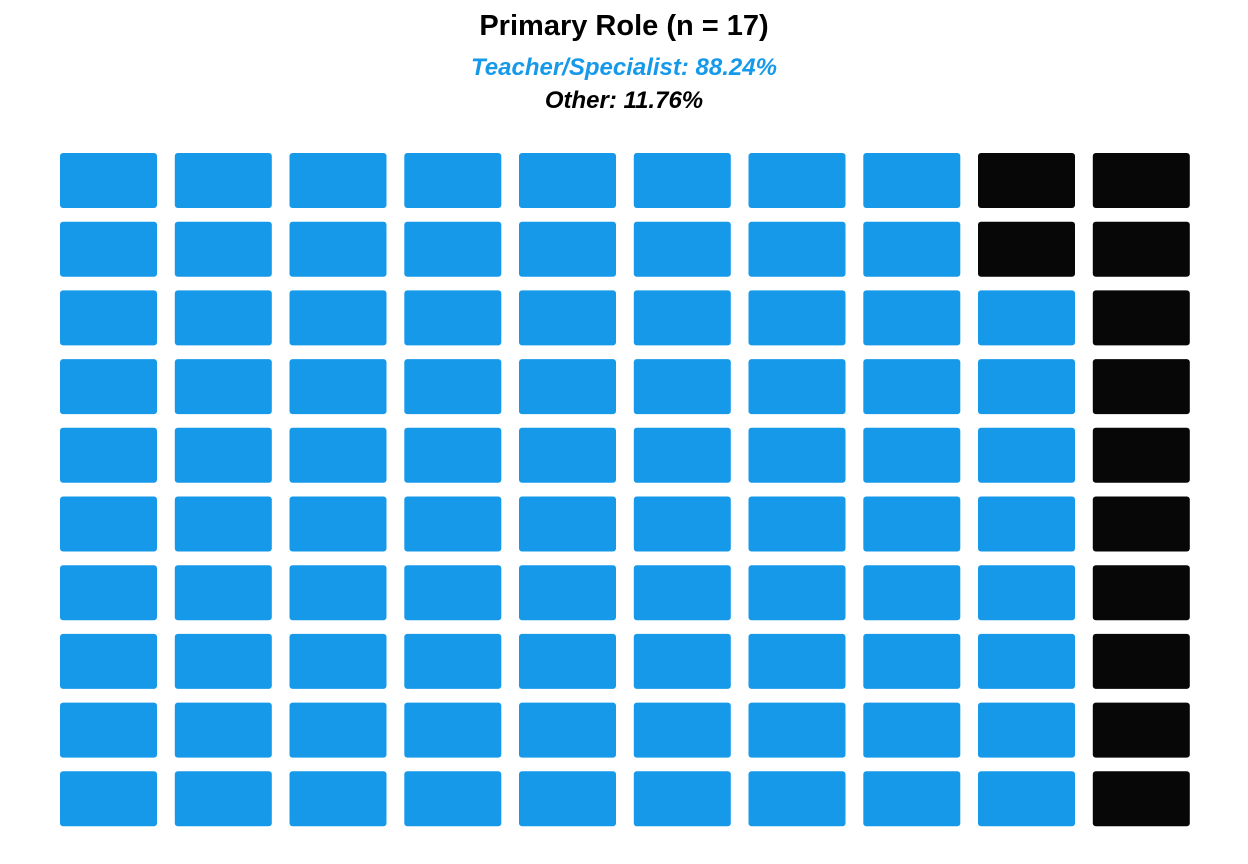 This screenshot has height=864, width=1248. Describe the element at coordinates (624, 26) in the screenshot. I see `chart-title: Primary Role (n = 17)` at that location.